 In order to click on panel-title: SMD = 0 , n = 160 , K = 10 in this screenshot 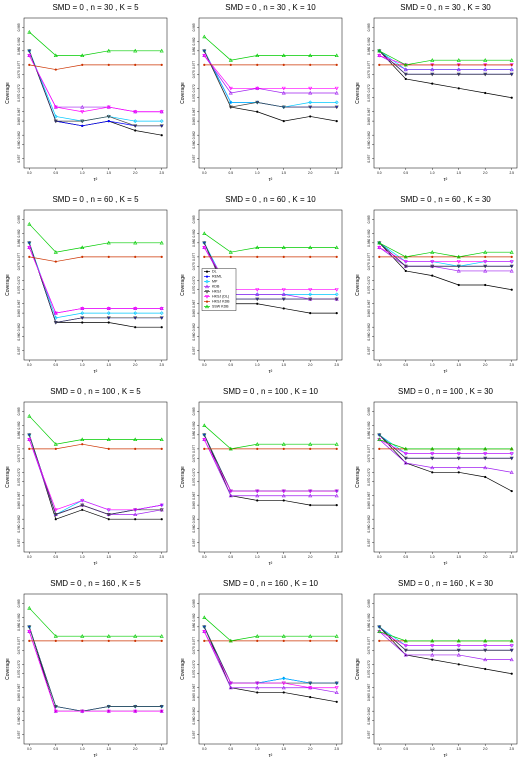, I will do `click(270, 583)`.